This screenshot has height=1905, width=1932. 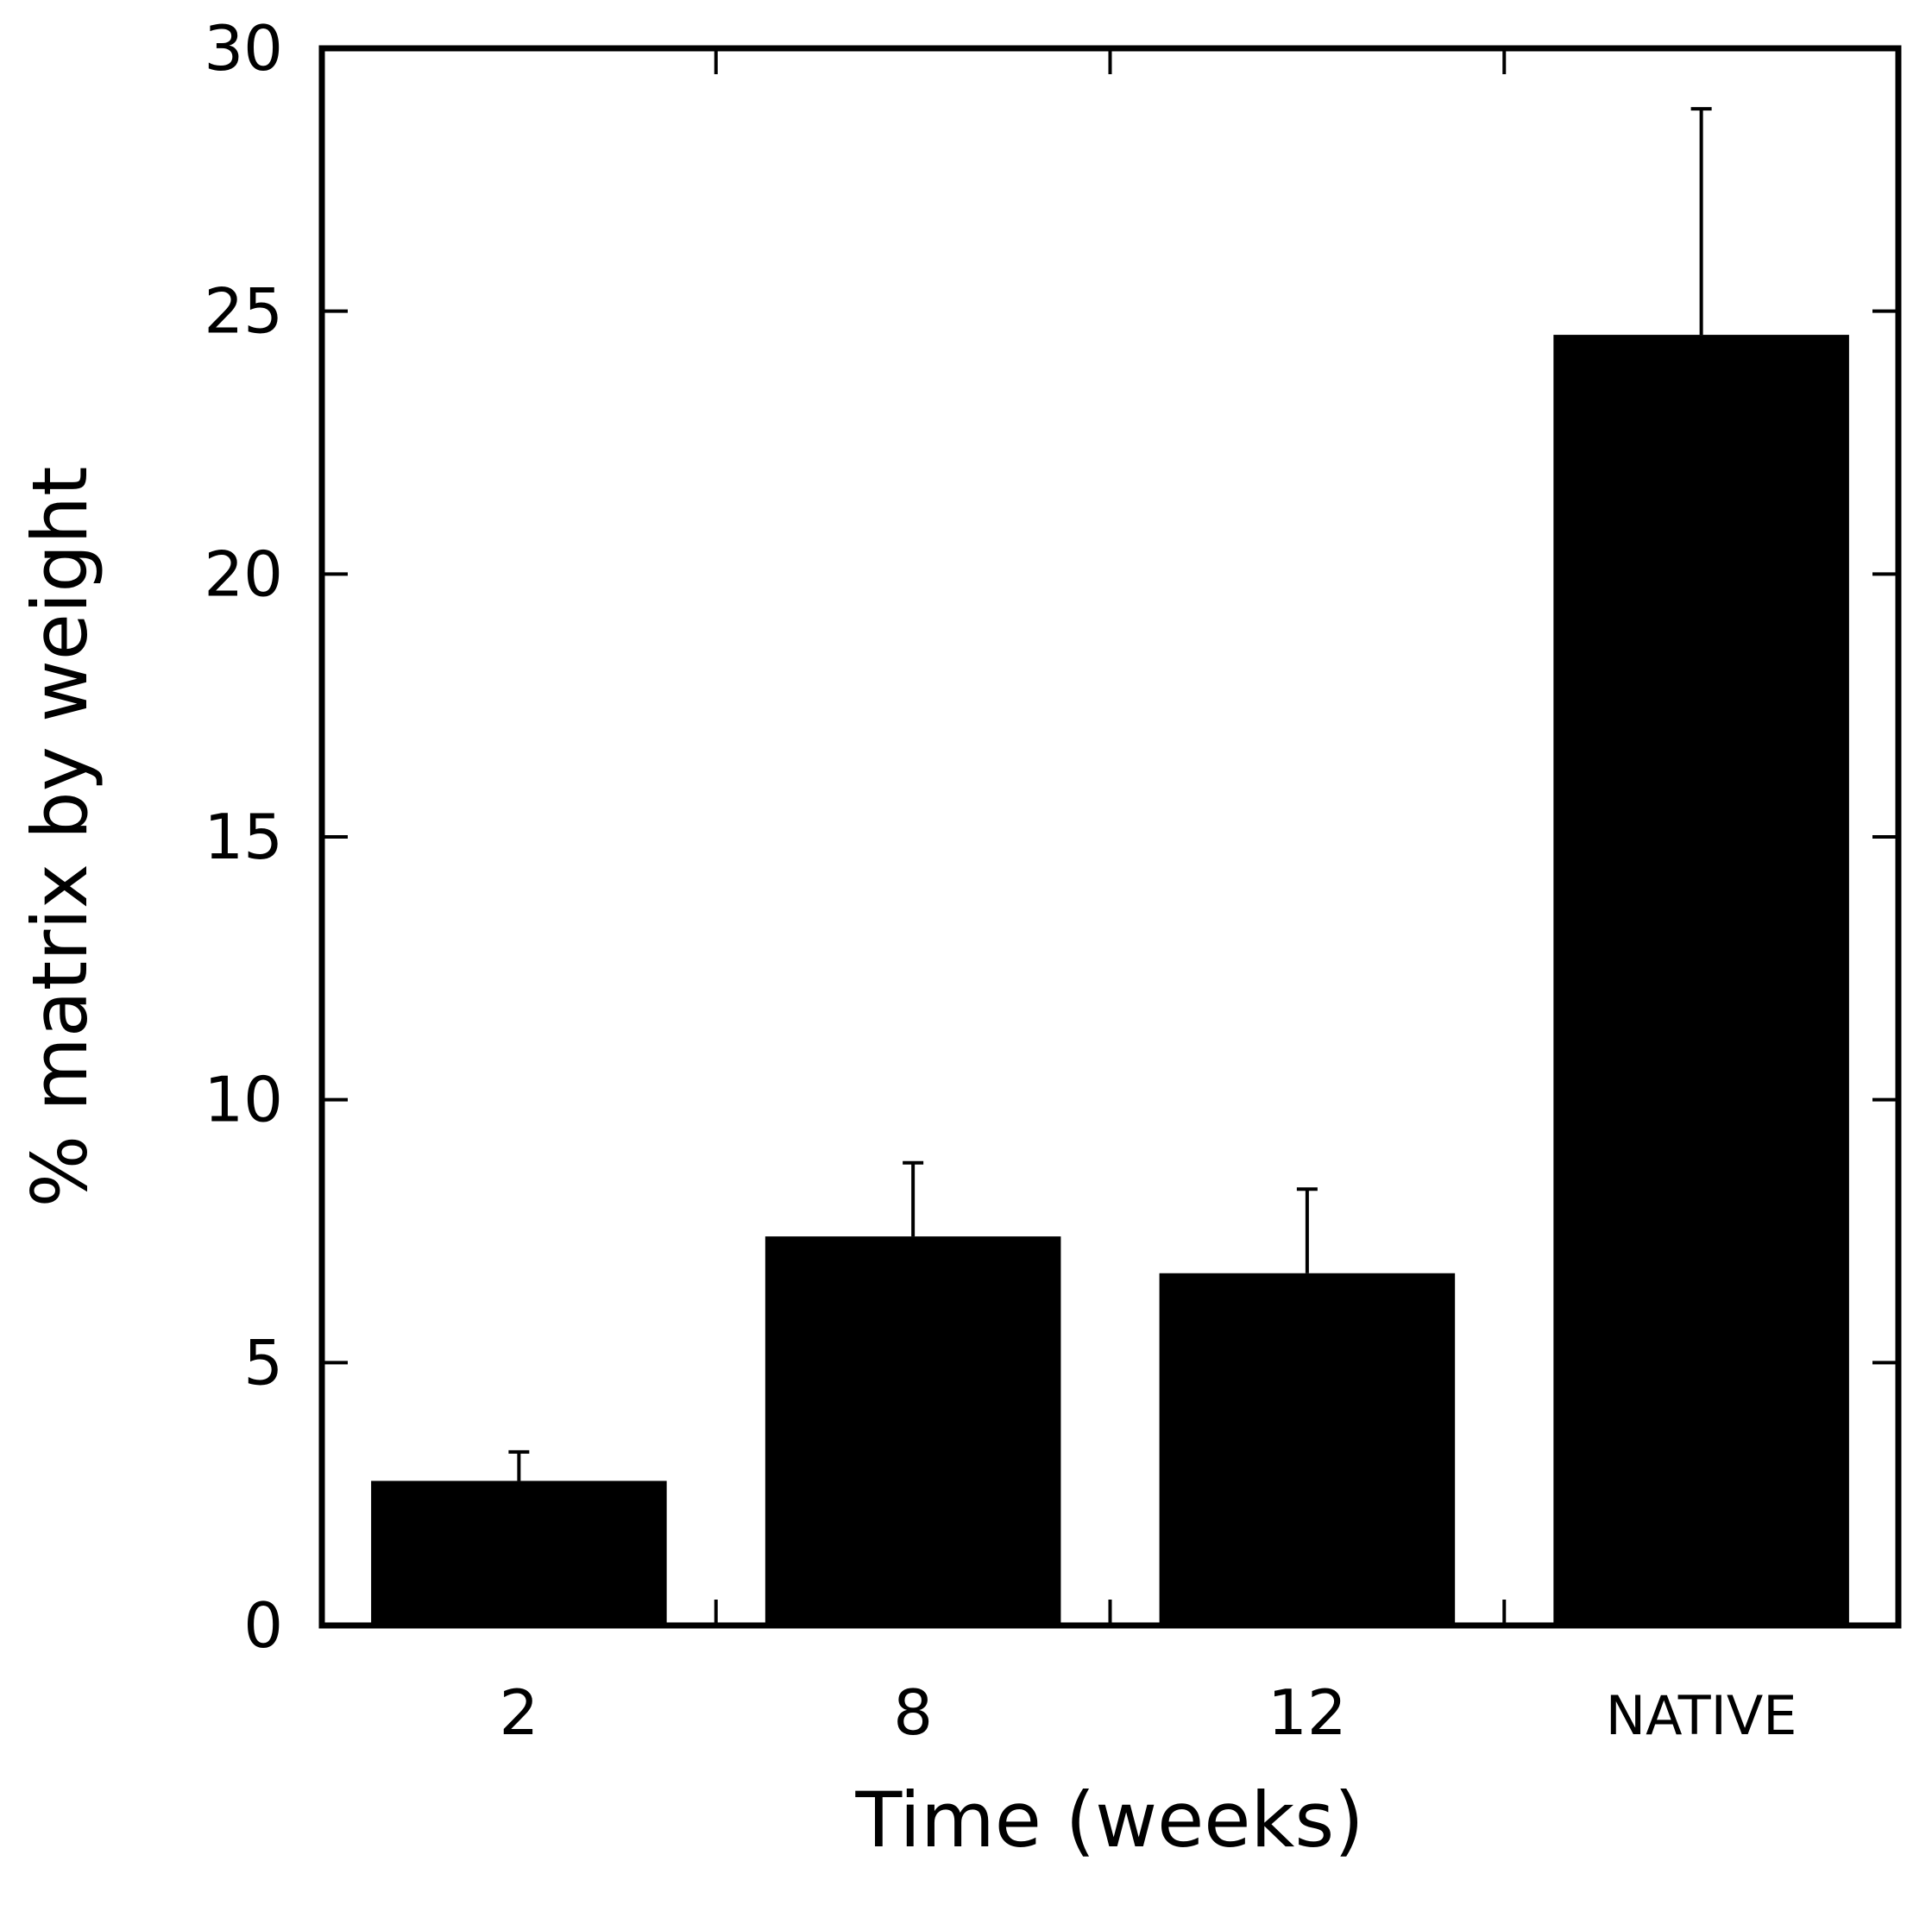 I want to click on x-tick-label: 12, so click(x=1307, y=1712).